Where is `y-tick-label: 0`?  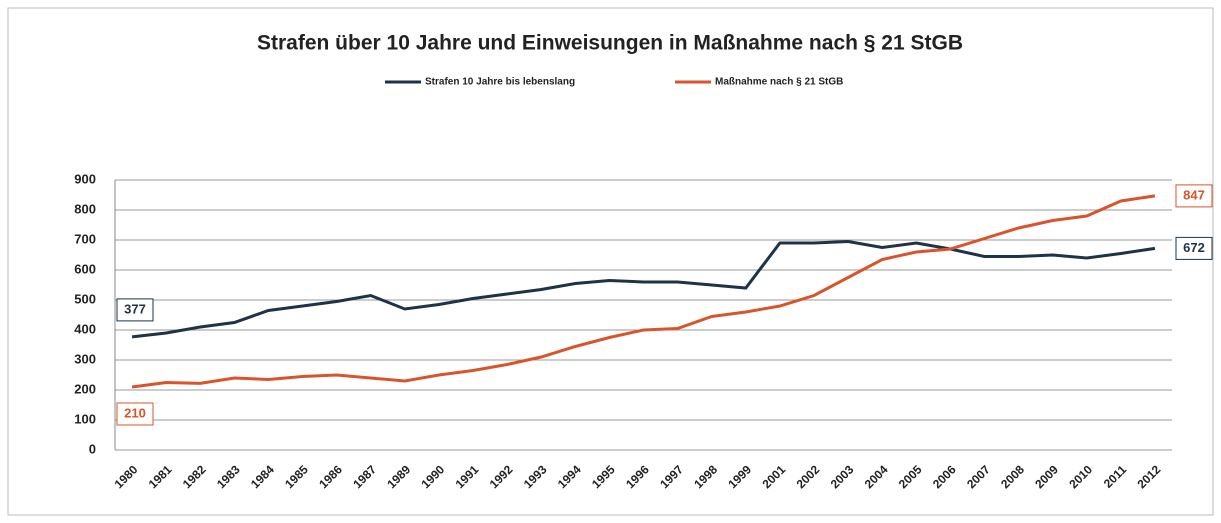 y-tick-label: 0 is located at coordinates (92, 448).